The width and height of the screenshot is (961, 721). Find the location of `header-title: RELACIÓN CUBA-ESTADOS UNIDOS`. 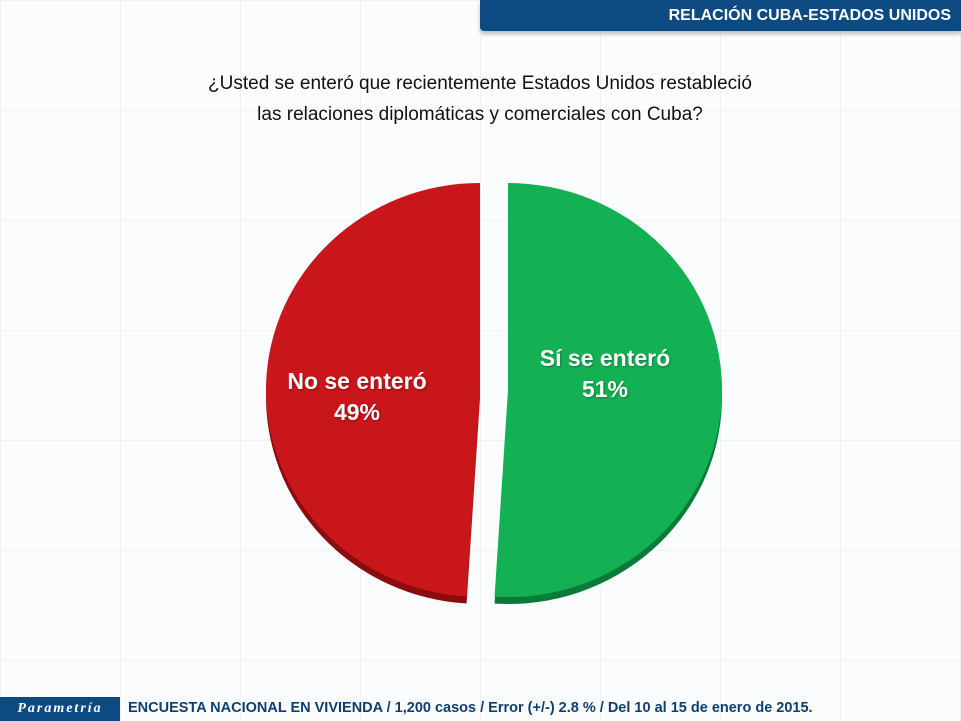

header-title: RELACIÓN CUBA-ESTADOS UNIDOS is located at coordinates (809, 15).